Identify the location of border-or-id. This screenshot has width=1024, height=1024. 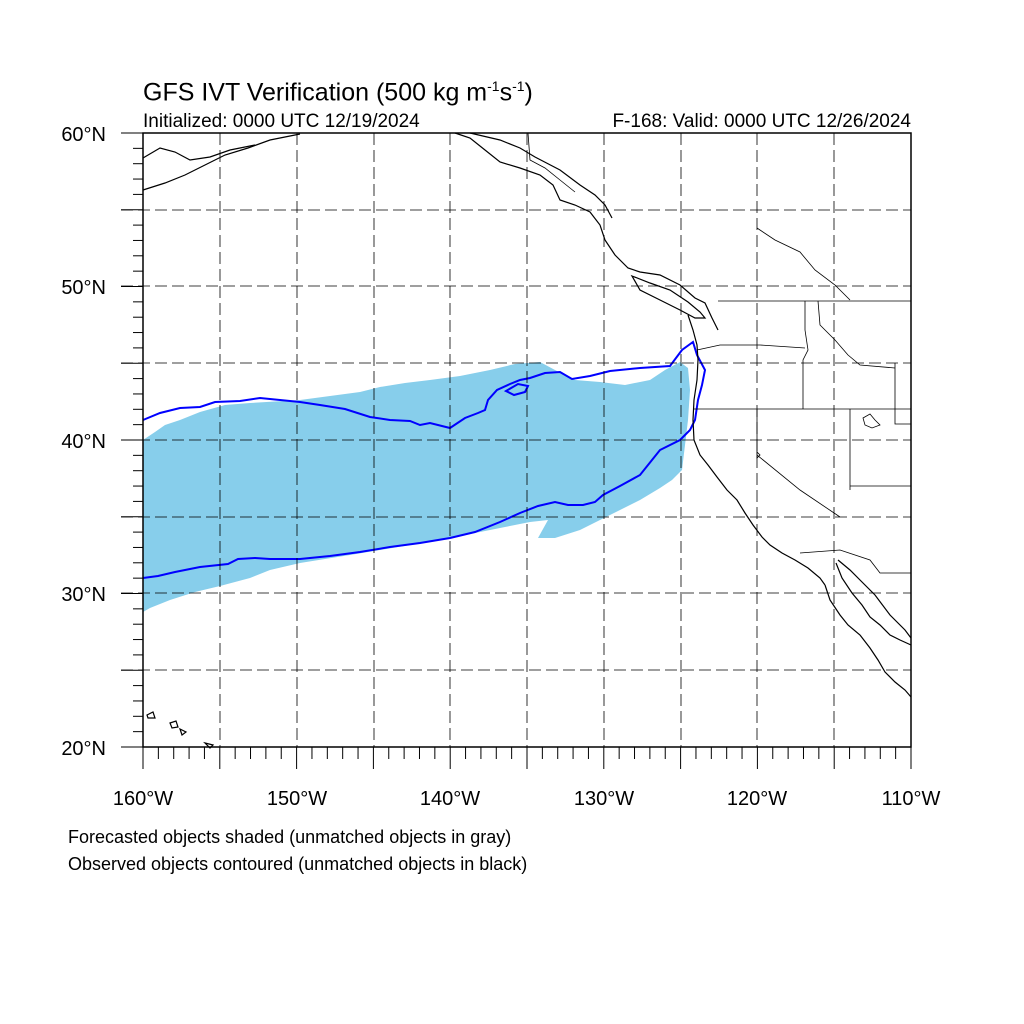
(805, 355).